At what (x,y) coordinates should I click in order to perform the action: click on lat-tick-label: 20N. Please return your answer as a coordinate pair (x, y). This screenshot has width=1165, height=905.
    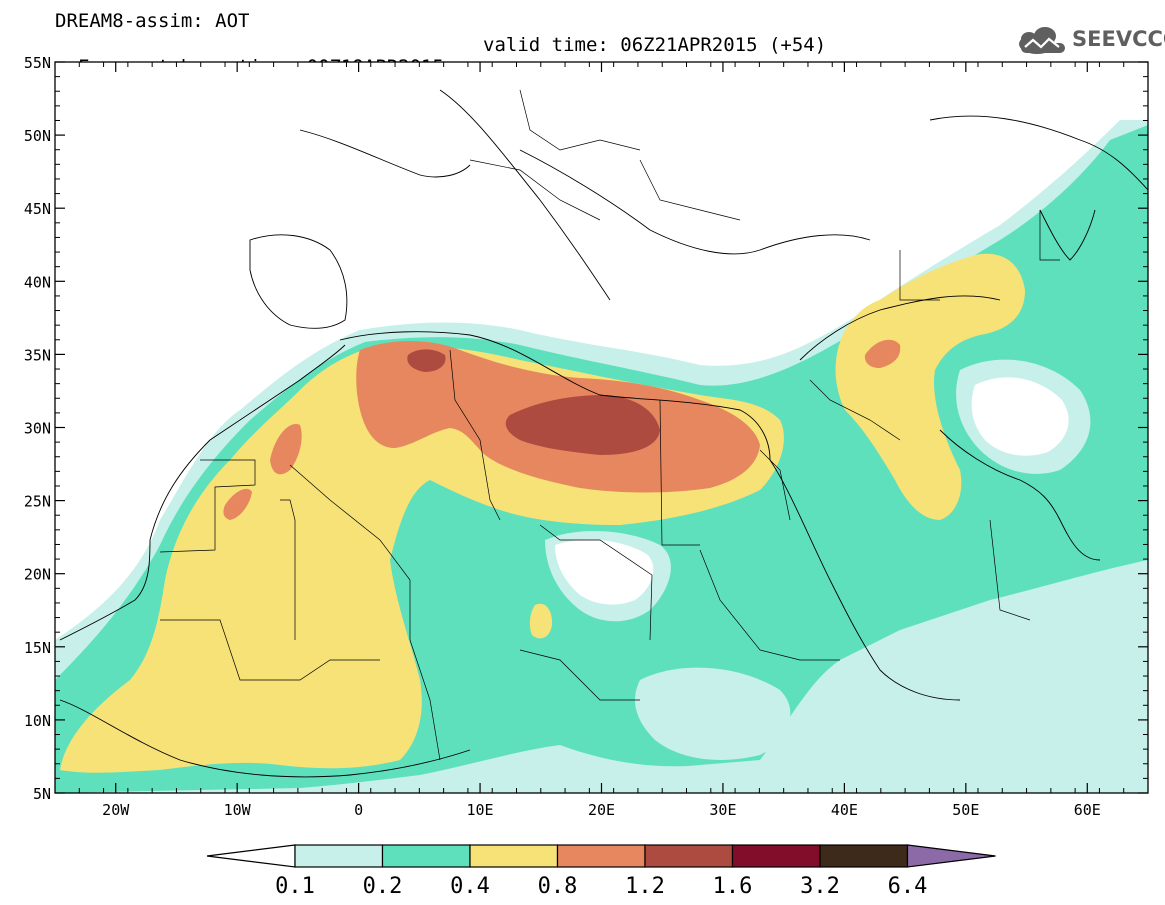
    Looking at the image, I should click on (37, 575).